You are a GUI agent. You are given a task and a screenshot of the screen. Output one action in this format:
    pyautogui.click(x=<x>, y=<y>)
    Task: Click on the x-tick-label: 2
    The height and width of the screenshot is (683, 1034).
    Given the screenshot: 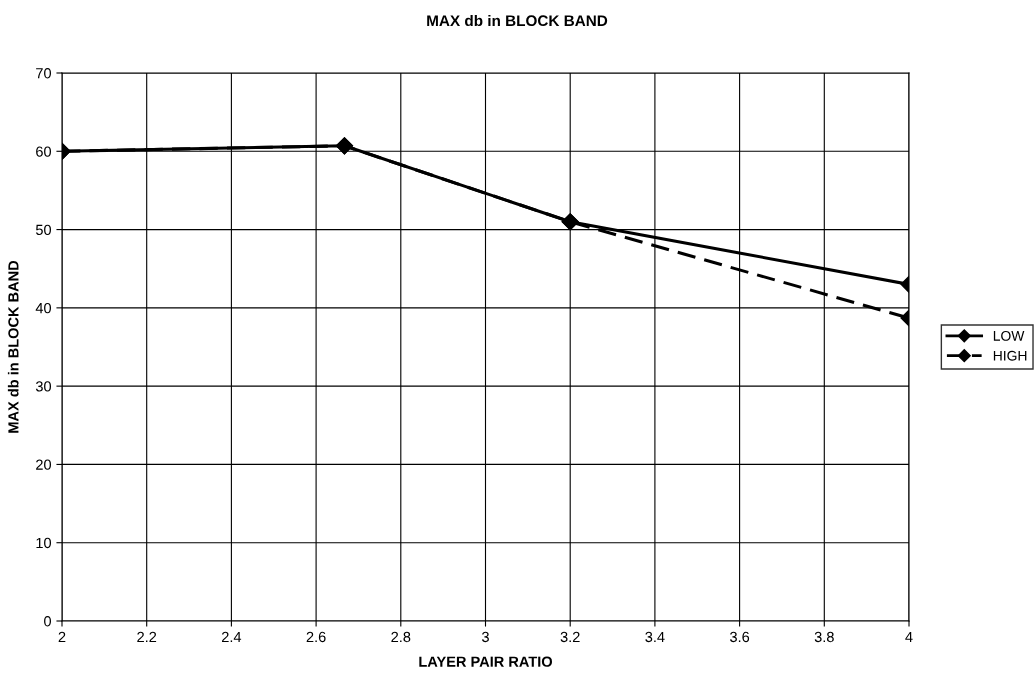 What is the action you would take?
    pyautogui.click(x=62, y=636)
    